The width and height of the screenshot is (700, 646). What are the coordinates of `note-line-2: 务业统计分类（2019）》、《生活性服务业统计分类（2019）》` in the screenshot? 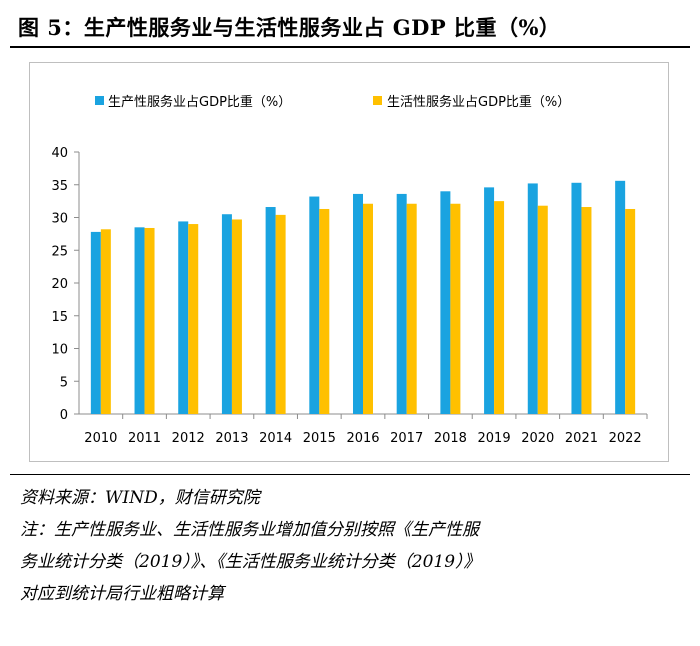 It's located at (250, 562).